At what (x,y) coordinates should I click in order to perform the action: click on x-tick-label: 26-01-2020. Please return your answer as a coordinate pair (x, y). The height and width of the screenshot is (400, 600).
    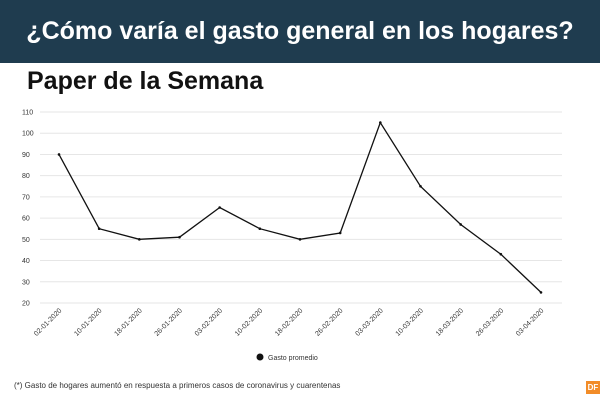
    Looking at the image, I should click on (169, 322).